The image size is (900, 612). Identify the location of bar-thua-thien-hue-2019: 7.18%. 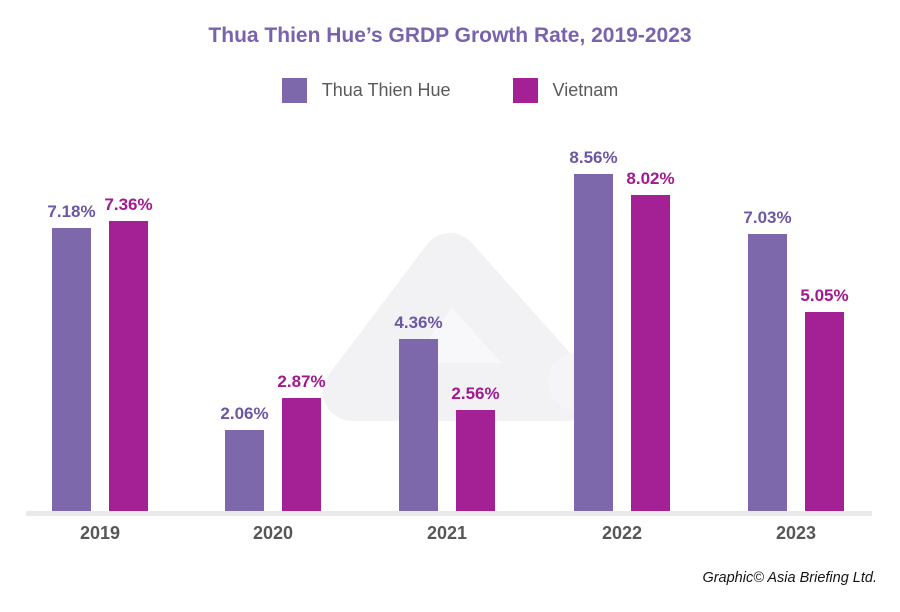
(71, 356).